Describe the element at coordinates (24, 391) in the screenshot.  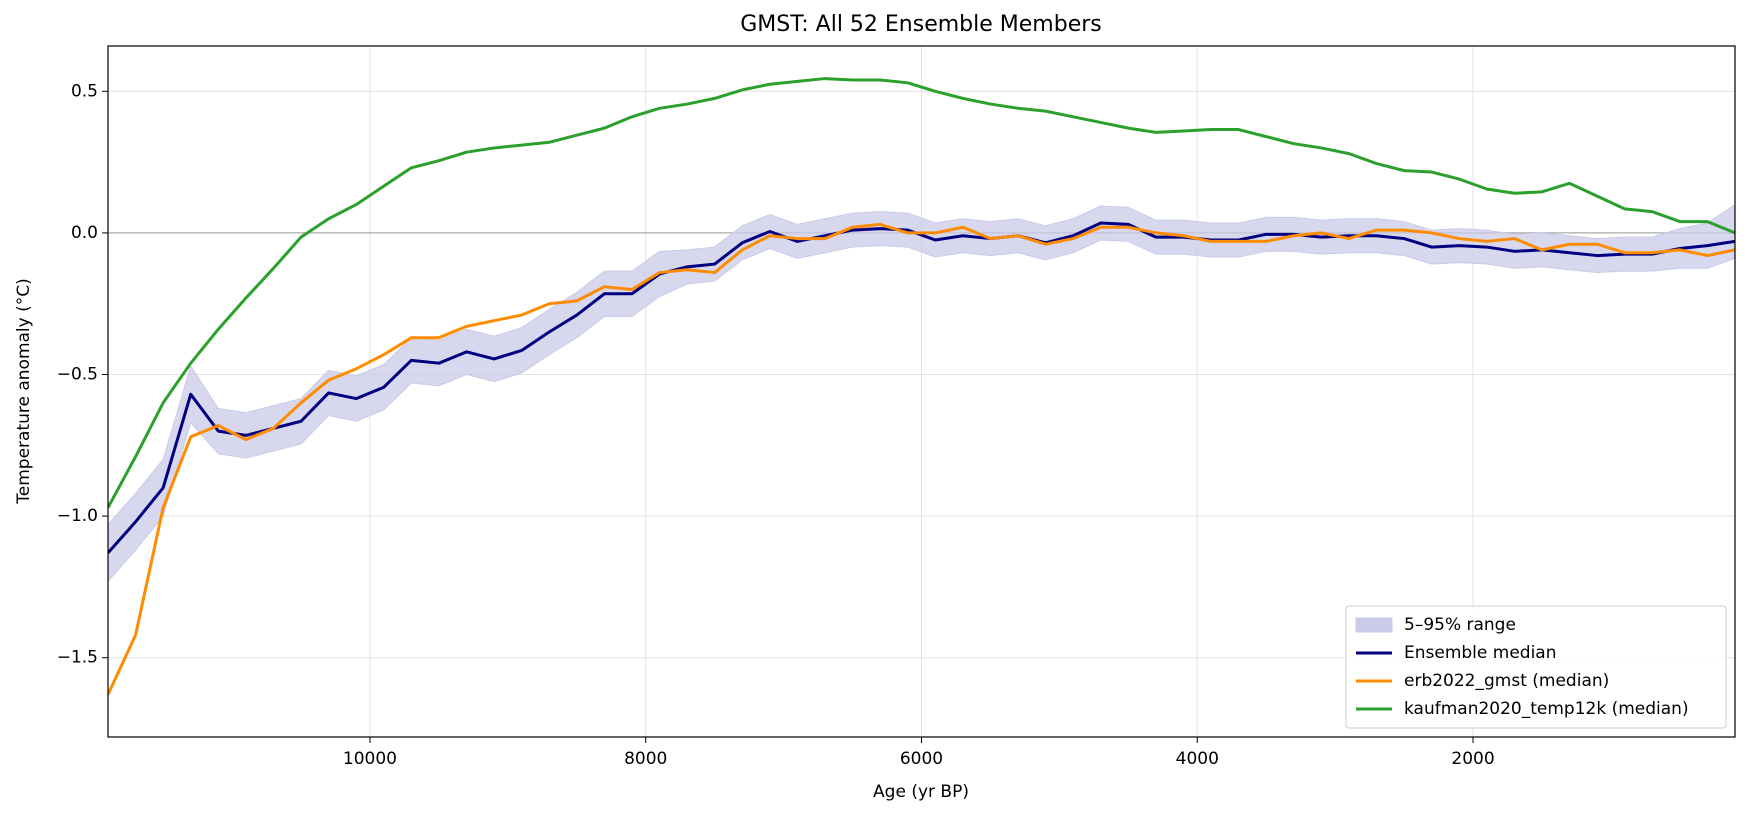
I see `y-axis-label: Temperature anomaly (°C)` at that location.